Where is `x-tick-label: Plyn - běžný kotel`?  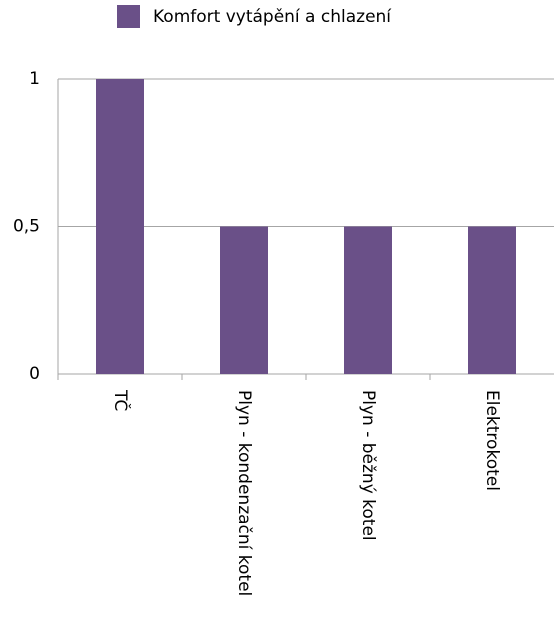
x-tick-label: Plyn - běžný kotel is located at coordinates (368, 465).